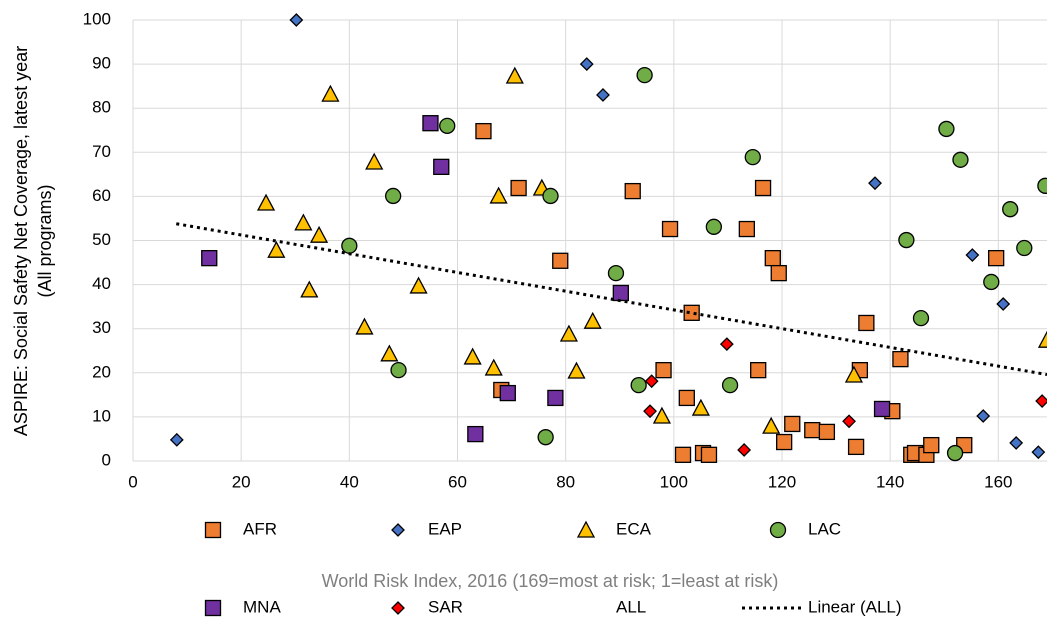 The image size is (1047, 620). I want to click on legend-label: SAR, so click(445, 606).